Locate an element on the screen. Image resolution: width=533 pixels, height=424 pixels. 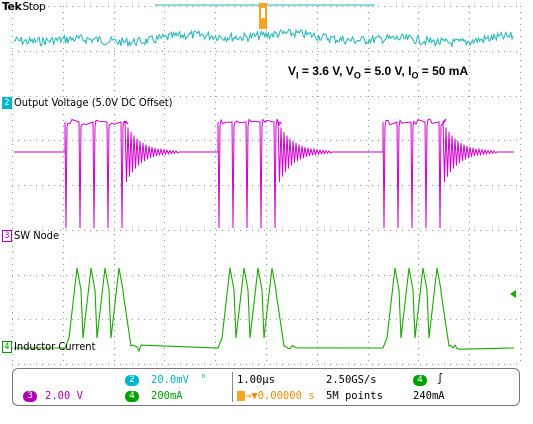
timebase: 1.00µs is located at coordinates (256, 380).